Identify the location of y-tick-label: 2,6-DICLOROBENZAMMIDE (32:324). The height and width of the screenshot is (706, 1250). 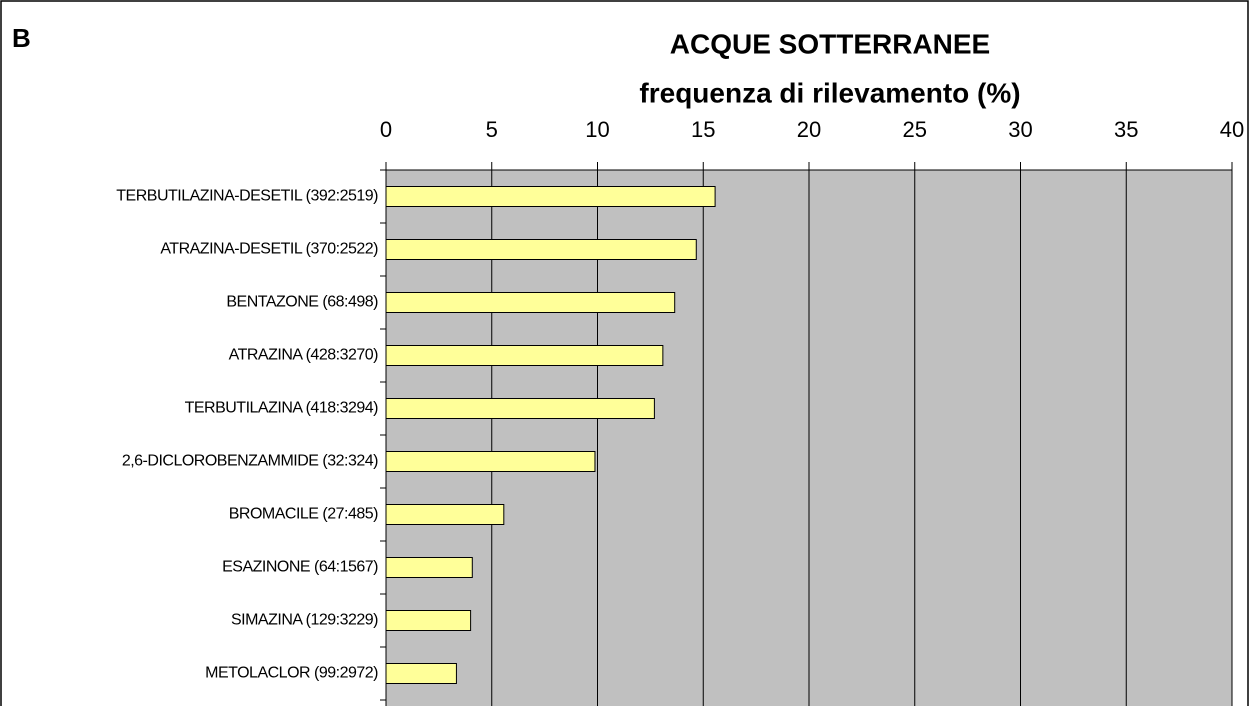
(250, 461).